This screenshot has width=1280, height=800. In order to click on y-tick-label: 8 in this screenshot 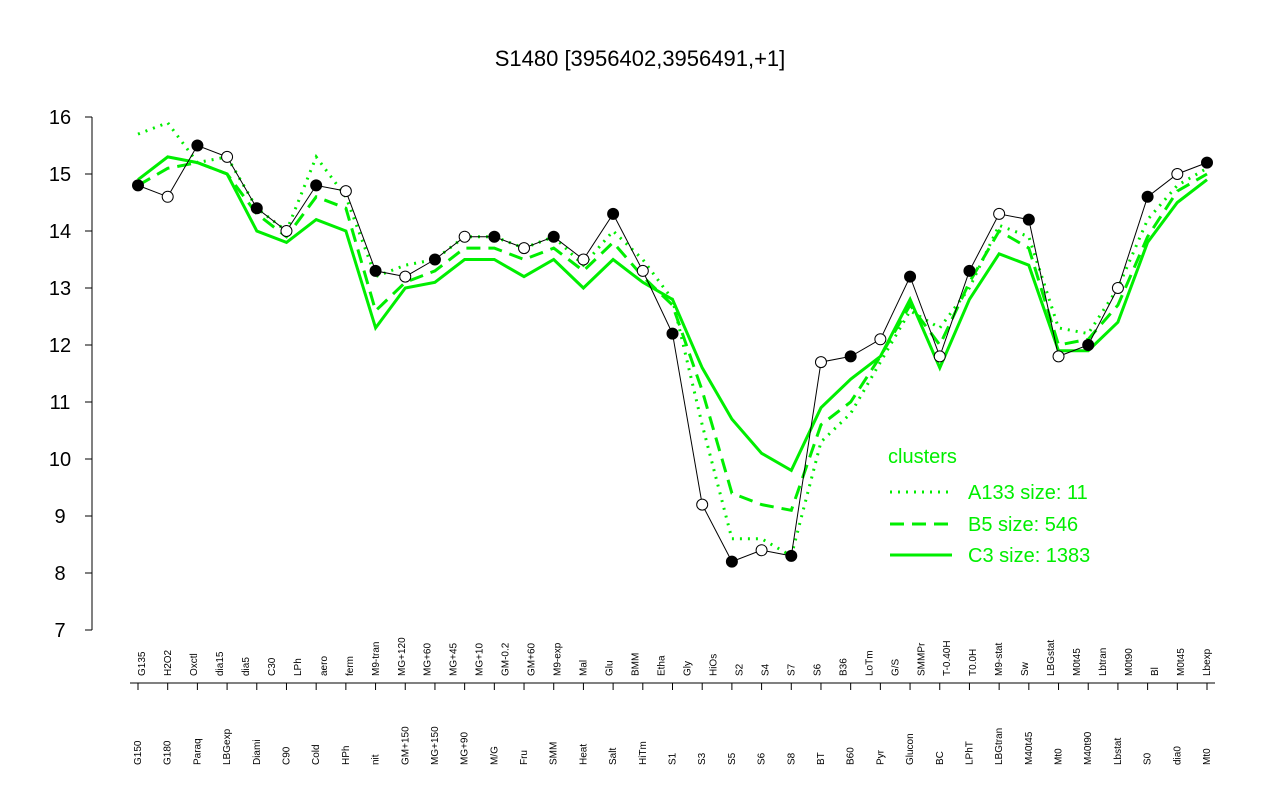, I will do `click(59, 574)`.